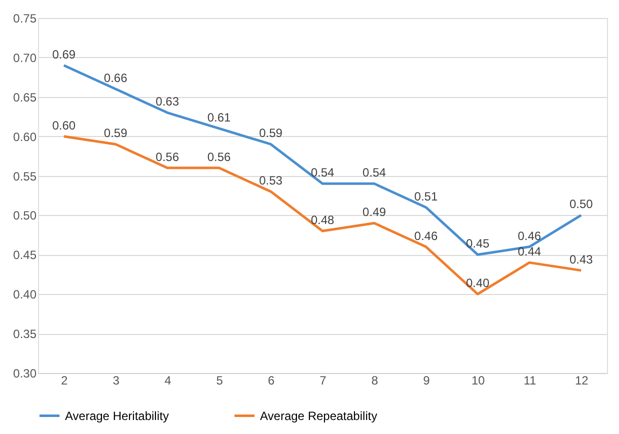  Describe the element at coordinates (25, 137) in the screenshot. I see `y-tick-label: 0.60` at that location.